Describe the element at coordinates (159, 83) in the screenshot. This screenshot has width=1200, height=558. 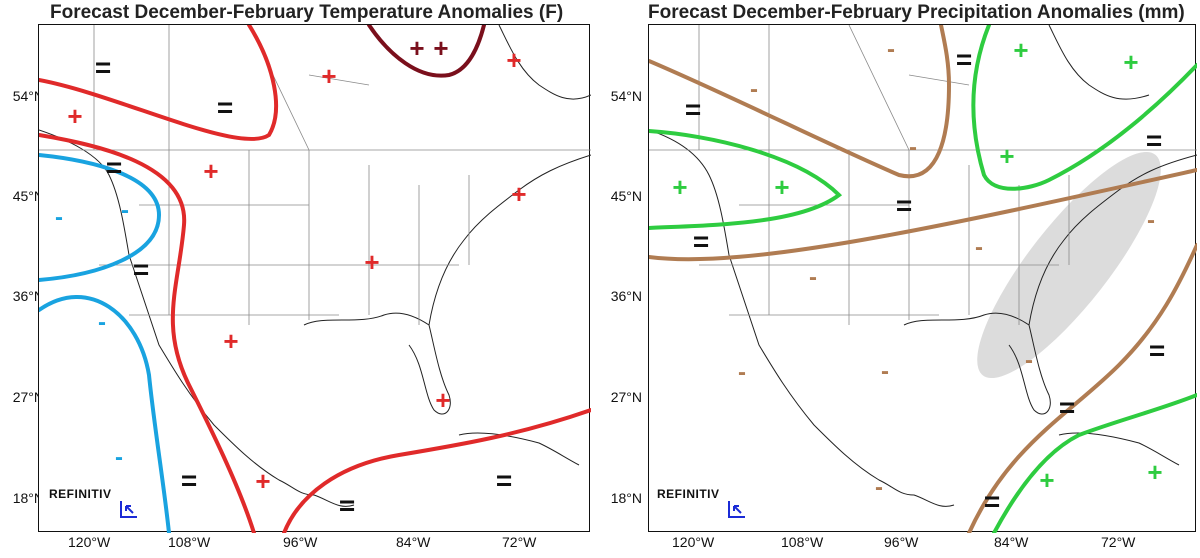
I see `warm-contour-north` at that location.